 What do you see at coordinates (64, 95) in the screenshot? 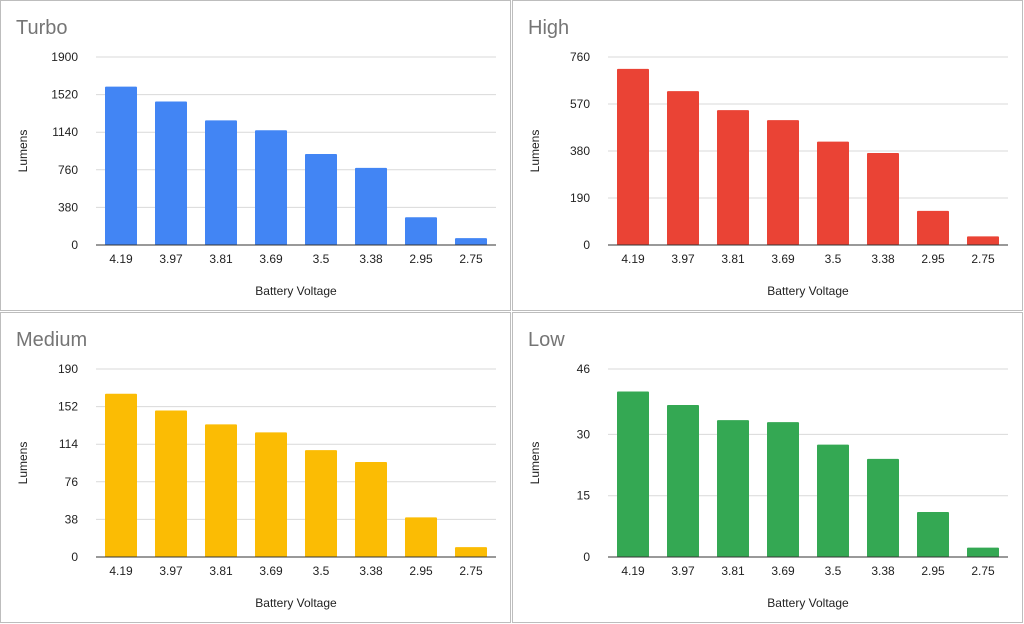
I see `y-tick-label: 1520` at bounding box center [64, 95].